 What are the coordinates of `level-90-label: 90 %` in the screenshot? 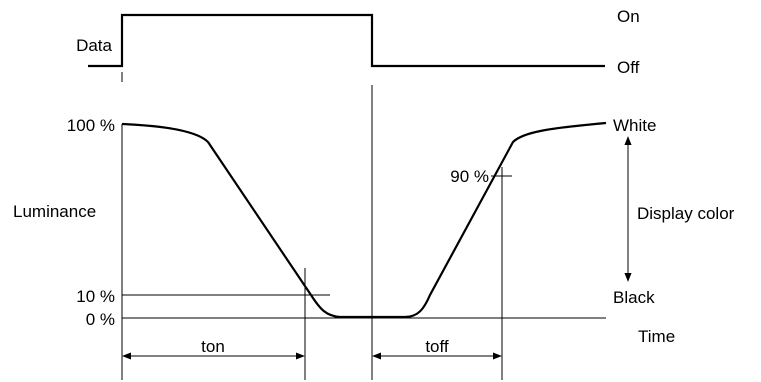 It's located at (469, 176).